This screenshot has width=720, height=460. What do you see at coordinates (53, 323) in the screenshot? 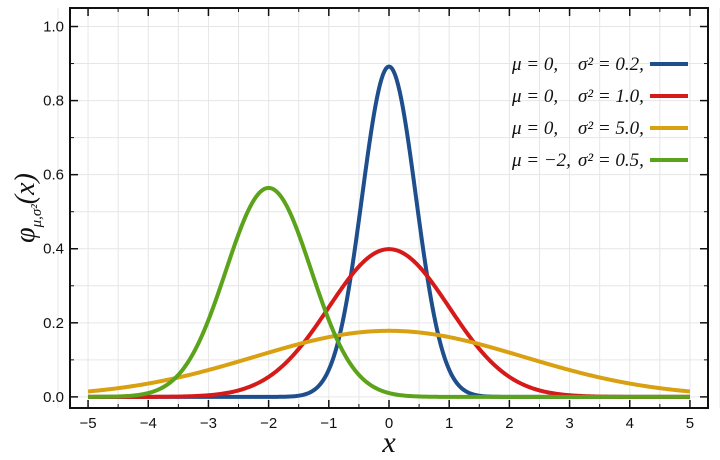
I see `y-tick-label: 0.2` at bounding box center [53, 323].